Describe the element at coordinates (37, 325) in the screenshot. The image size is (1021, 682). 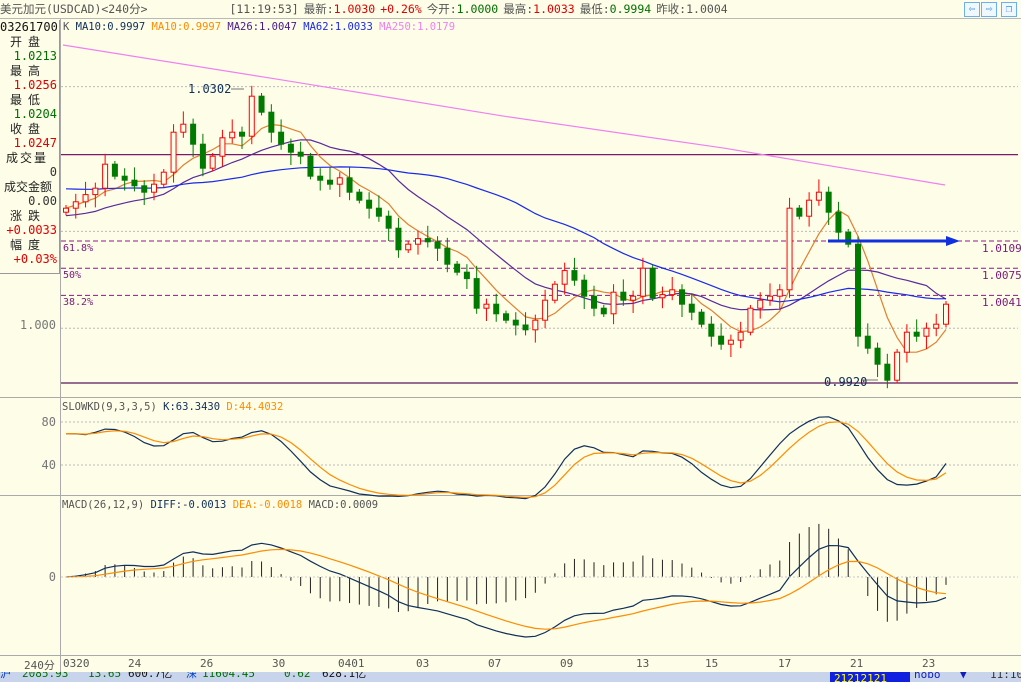
I see `price-tick: 1.000` at that location.